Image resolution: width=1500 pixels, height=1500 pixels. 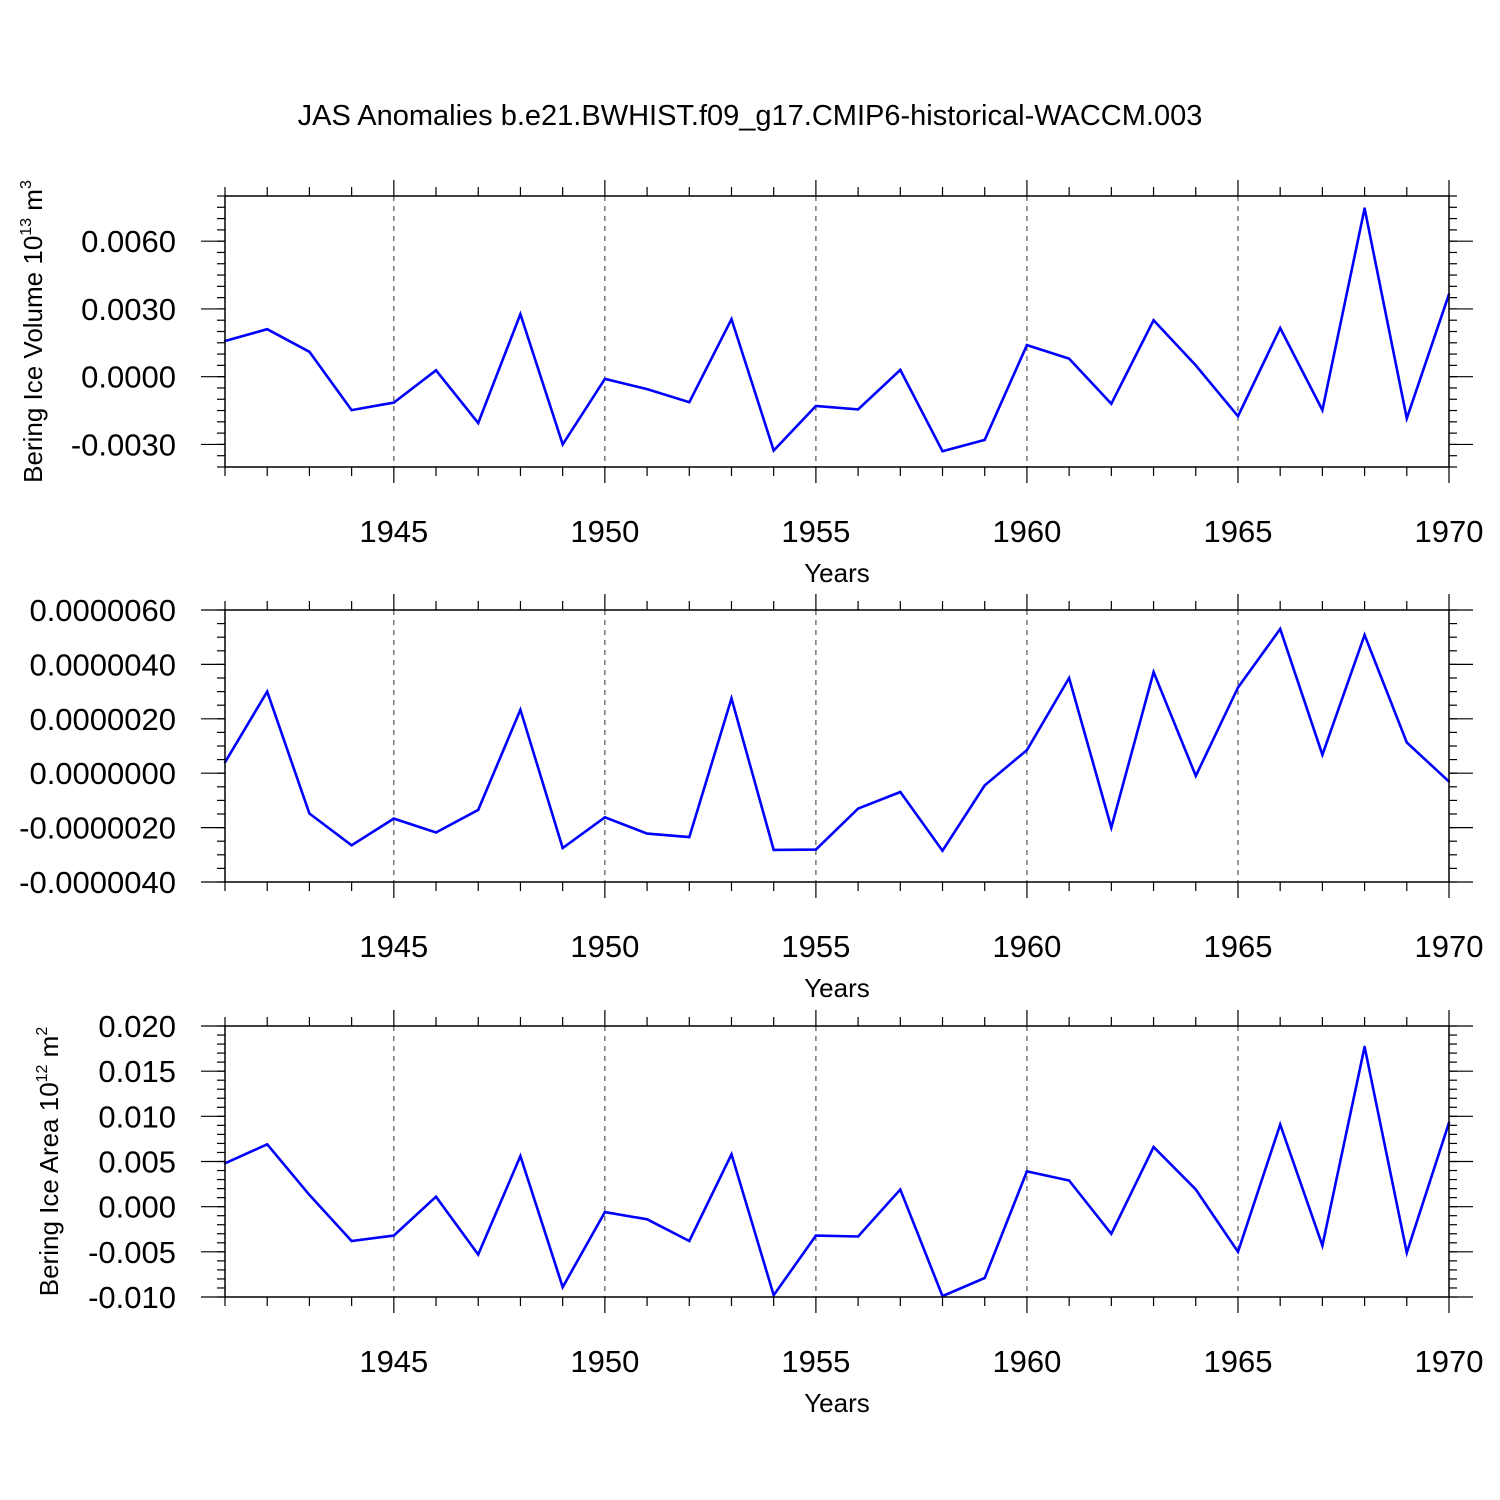 What do you see at coordinates (128, 377) in the screenshot?
I see `y-tick-label: 0.0000` at bounding box center [128, 377].